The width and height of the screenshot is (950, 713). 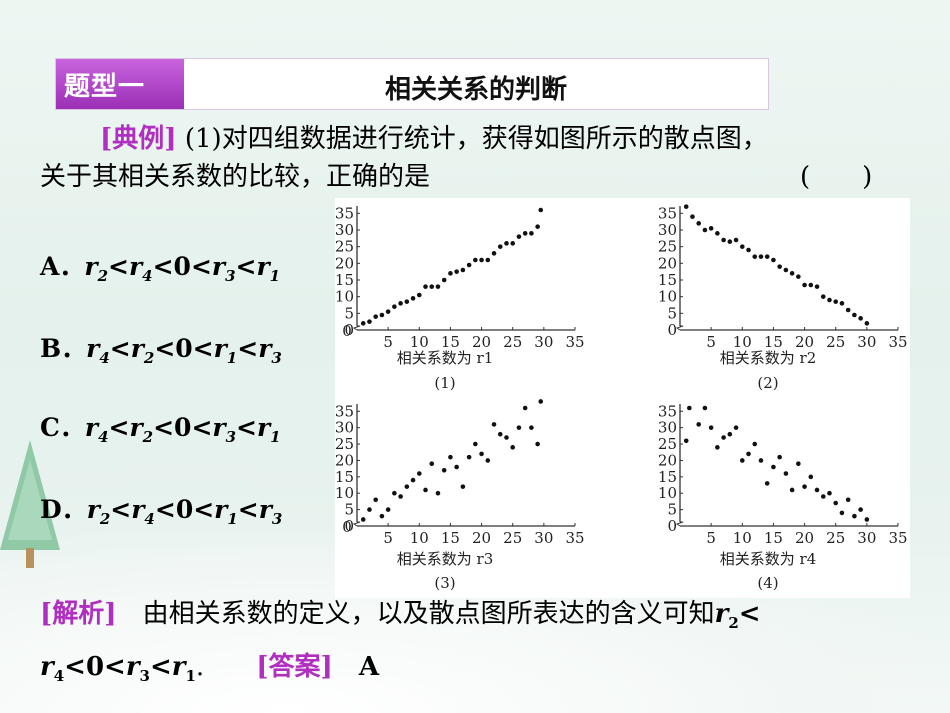 I want to click on answer-value: A, so click(x=368, y=667).